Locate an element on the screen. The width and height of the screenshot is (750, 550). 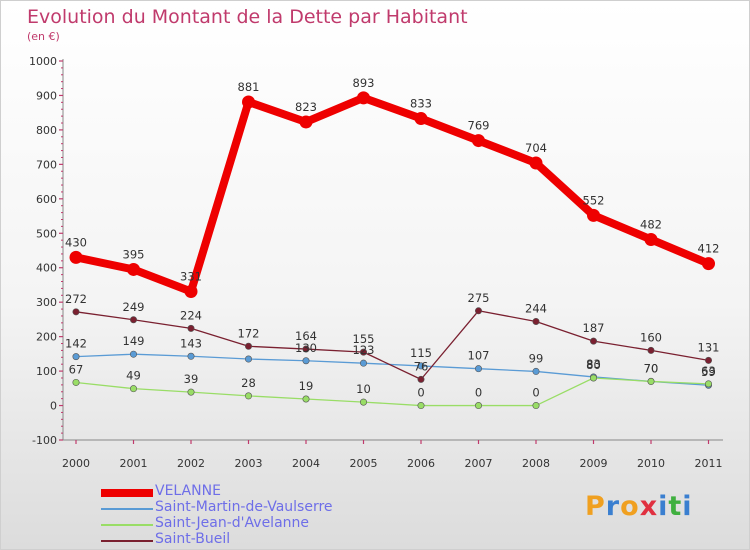
x-tick-label: 2007 is located at coordinates (479, 463).